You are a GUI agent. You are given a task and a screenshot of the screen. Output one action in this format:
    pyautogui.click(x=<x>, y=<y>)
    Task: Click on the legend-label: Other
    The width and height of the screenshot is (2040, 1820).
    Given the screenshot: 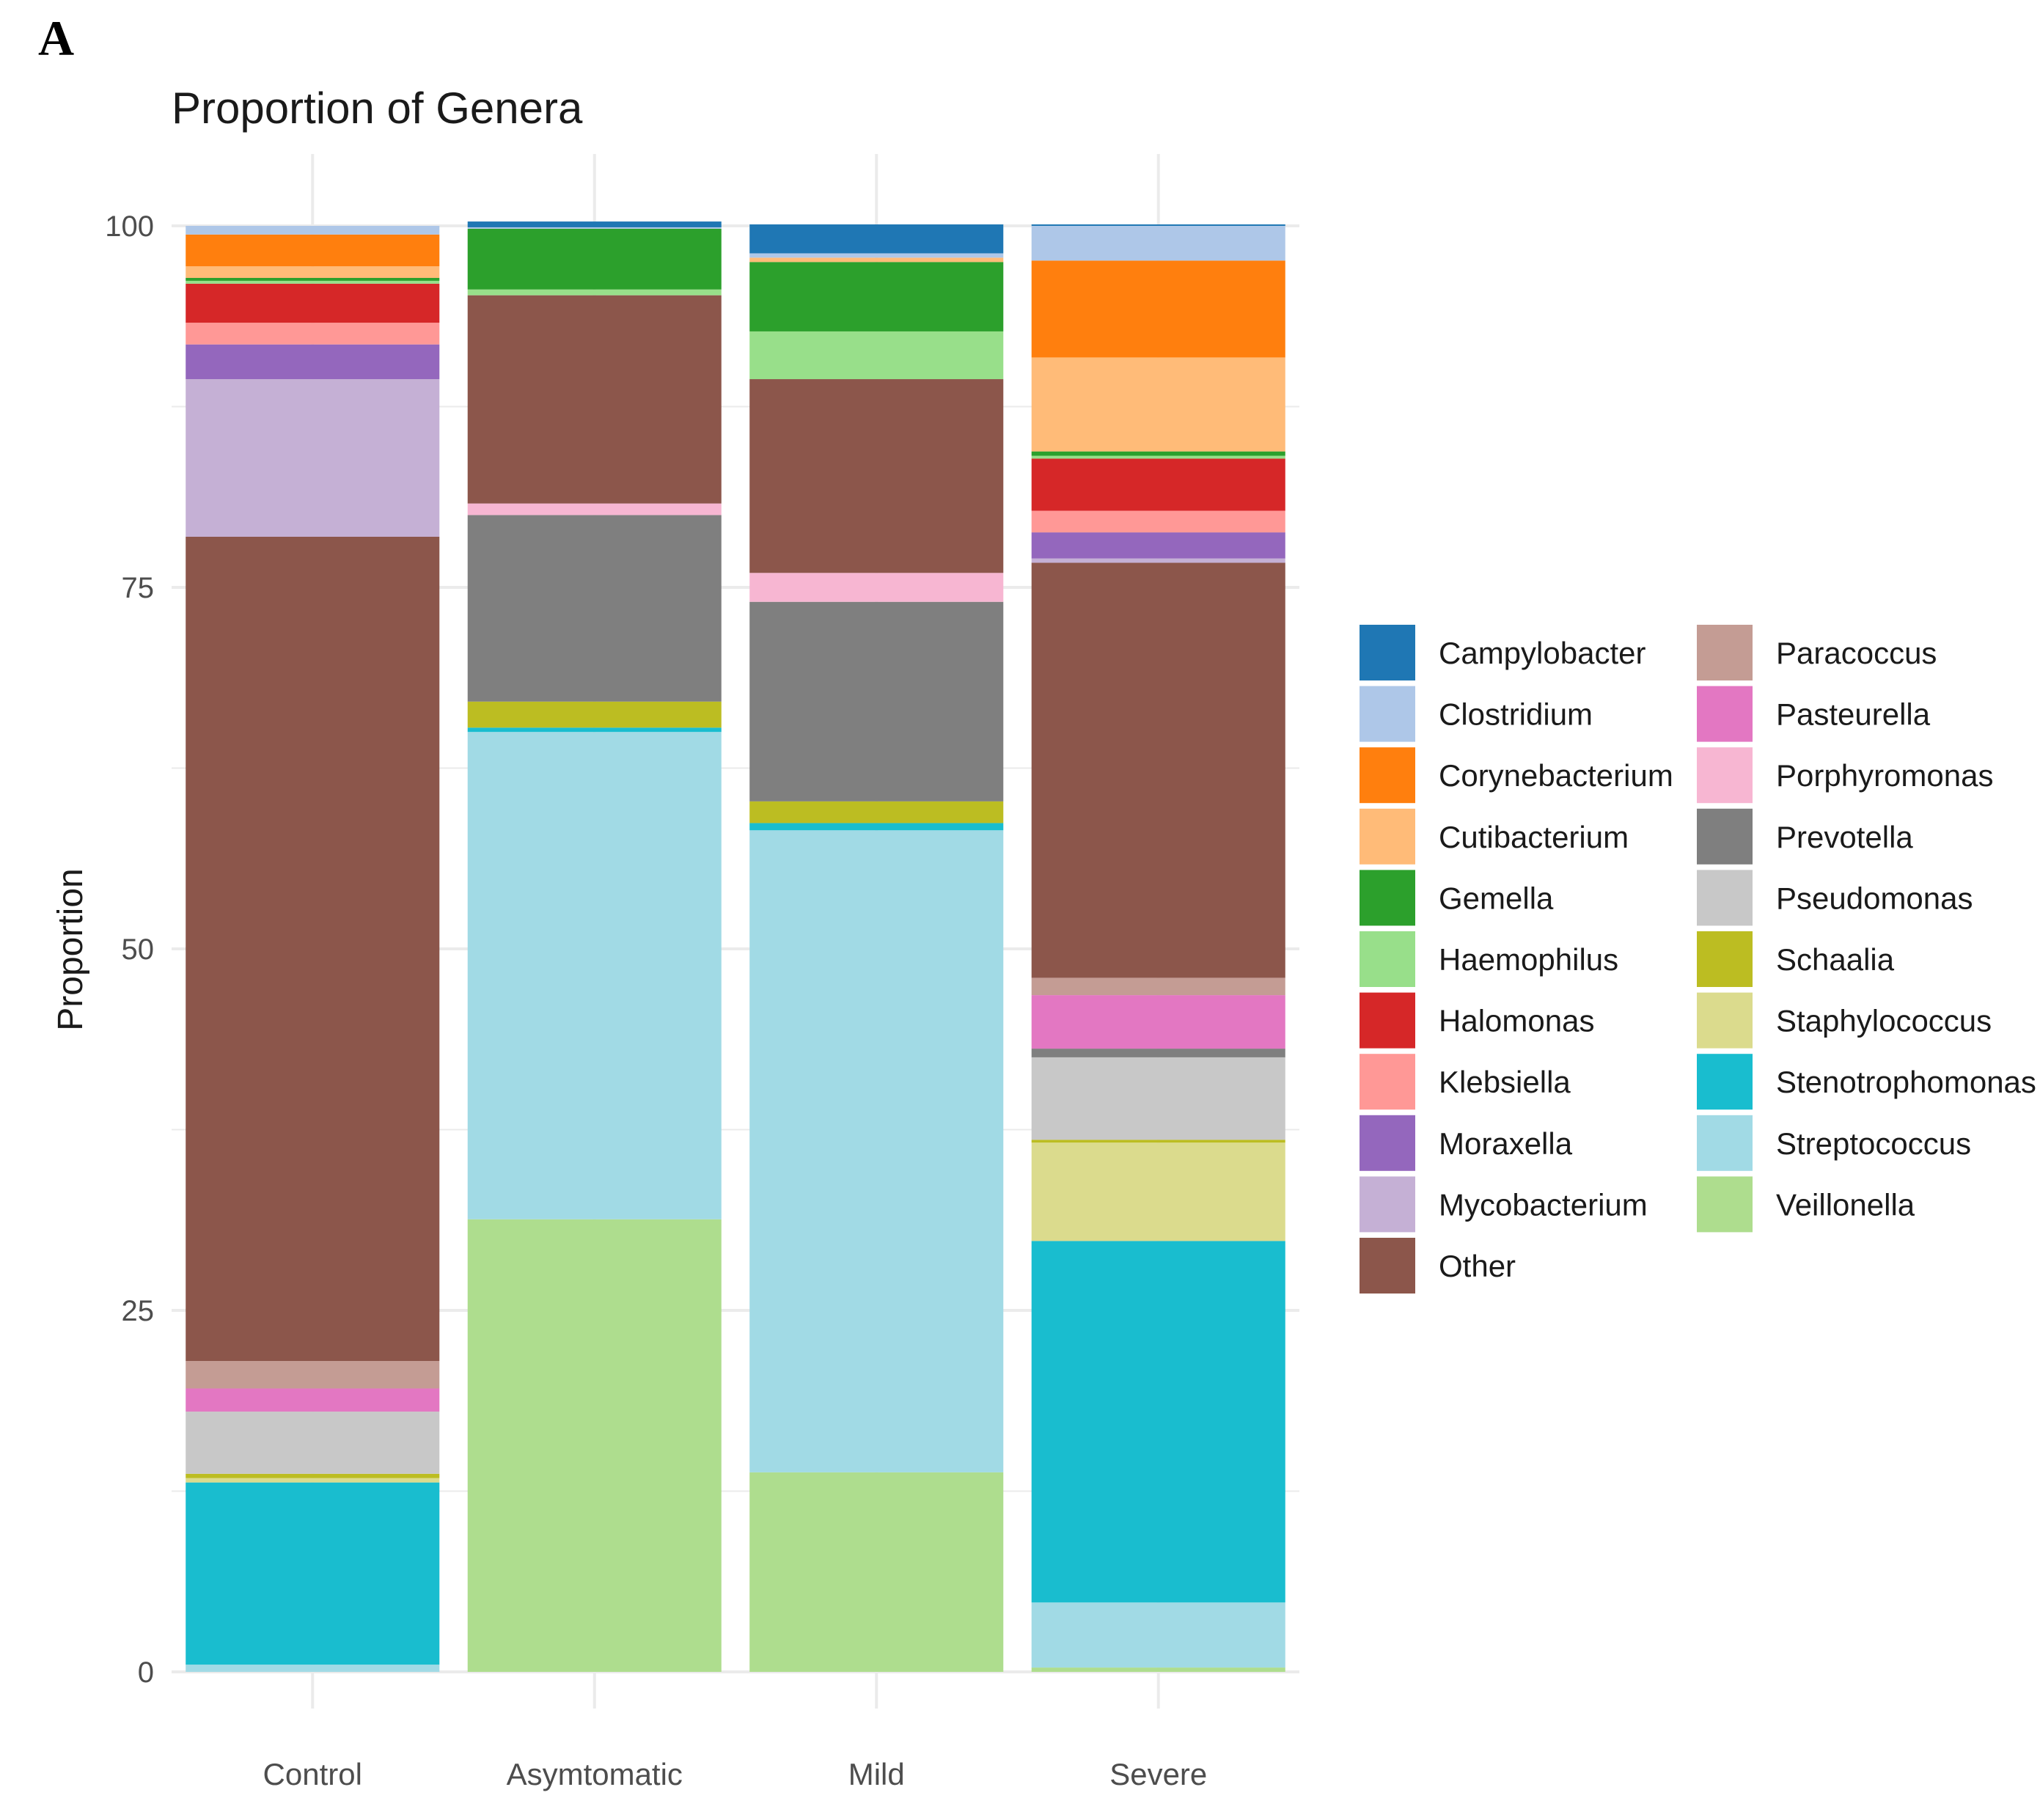 What is the action you would take?
    pyautogui.click(x=1477, y=1266)
    